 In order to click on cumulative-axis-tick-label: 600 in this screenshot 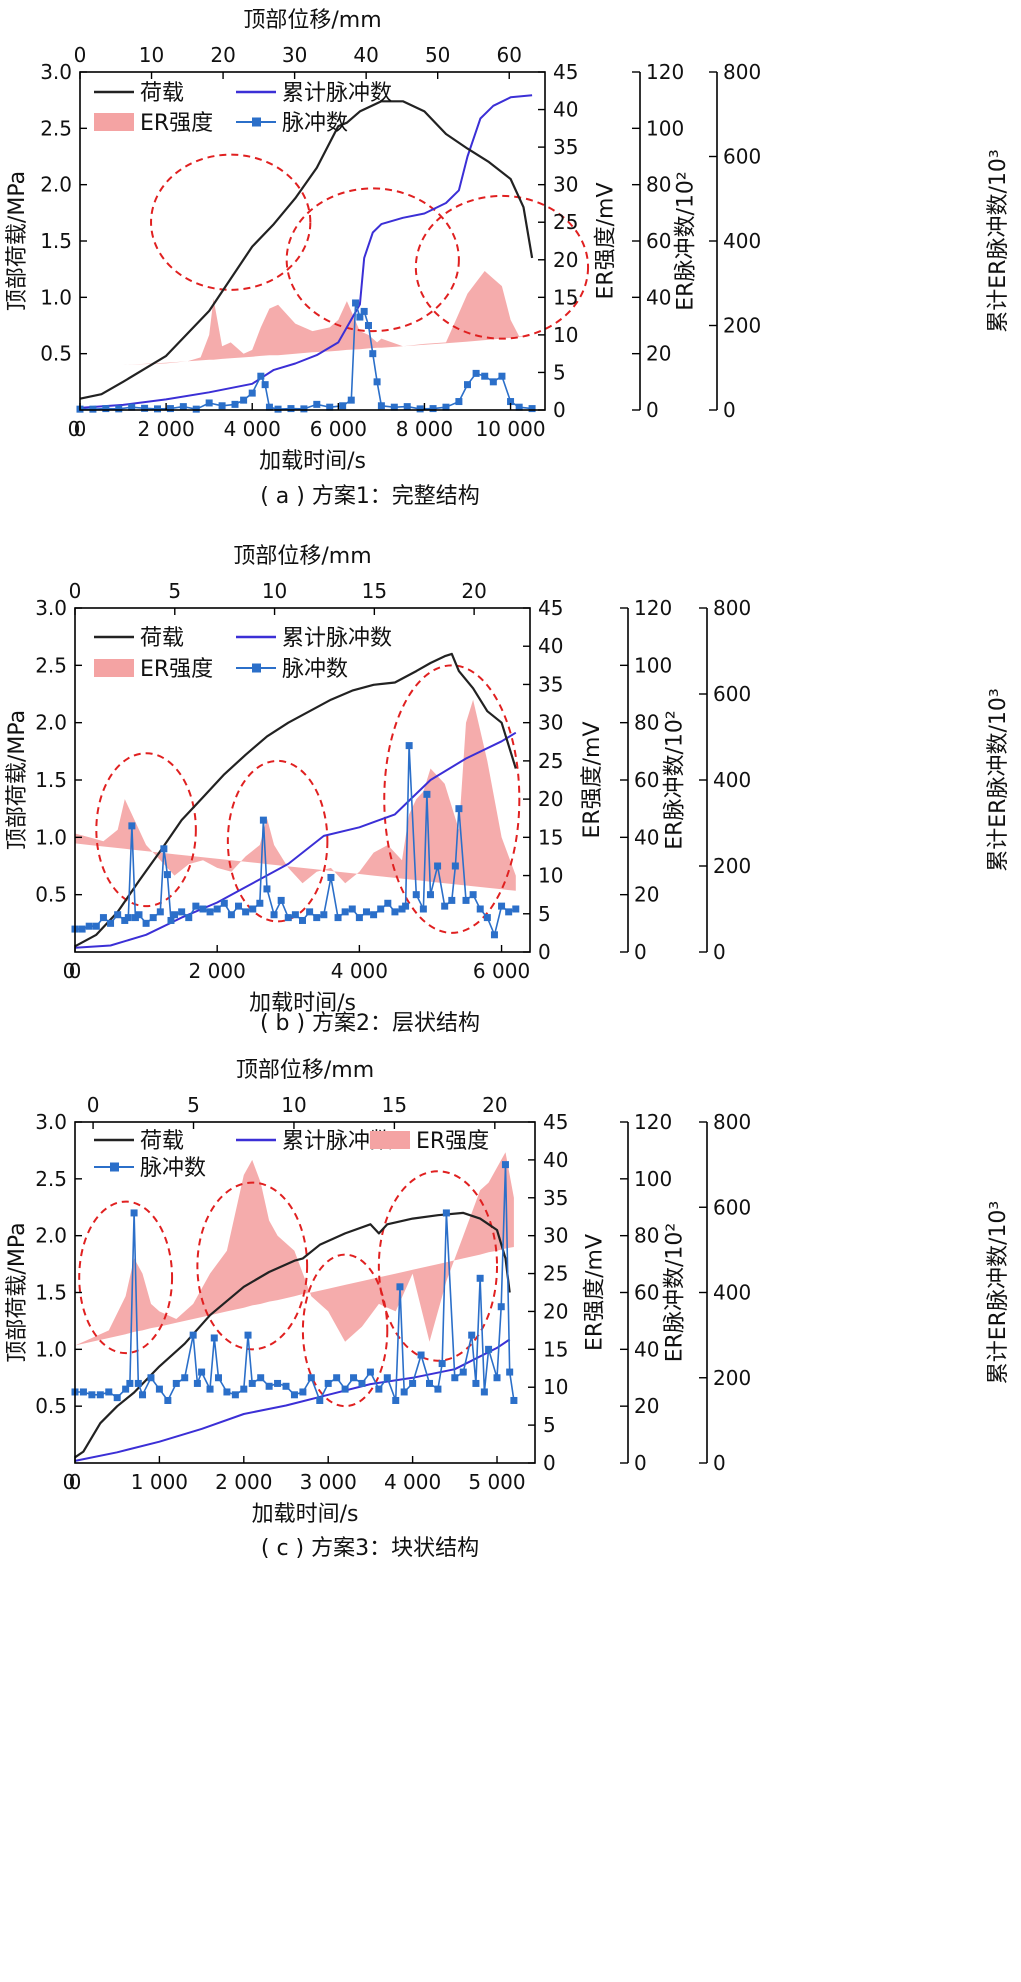, I will do `click(732, 694)`.